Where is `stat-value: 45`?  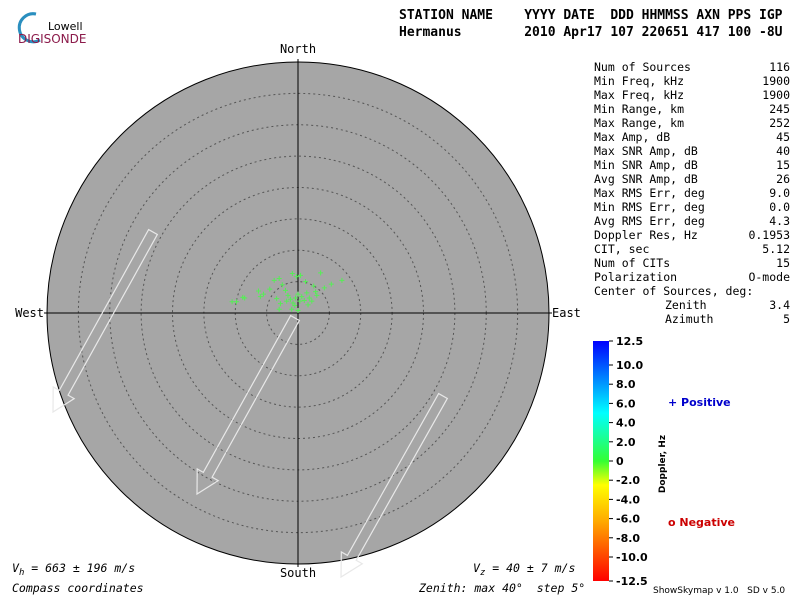 stat-value: 45 is located at coordinates (783, 137).